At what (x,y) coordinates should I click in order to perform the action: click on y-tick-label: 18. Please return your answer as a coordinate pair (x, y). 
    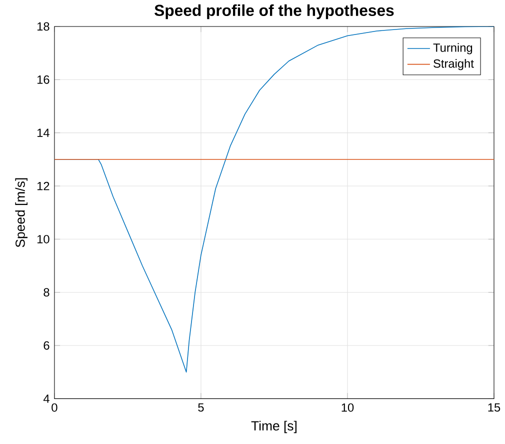
    Looking at the image, I should click on (43, 26).